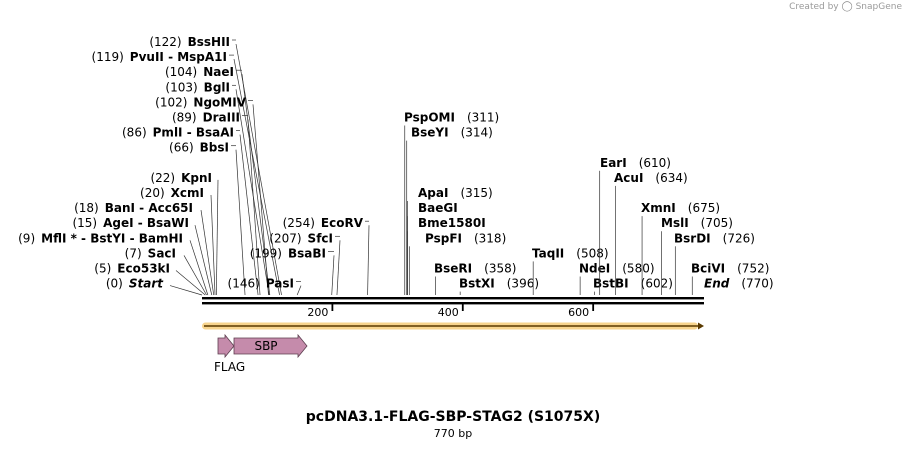  I want to click on site-name: XcmI, so click(187, 193).